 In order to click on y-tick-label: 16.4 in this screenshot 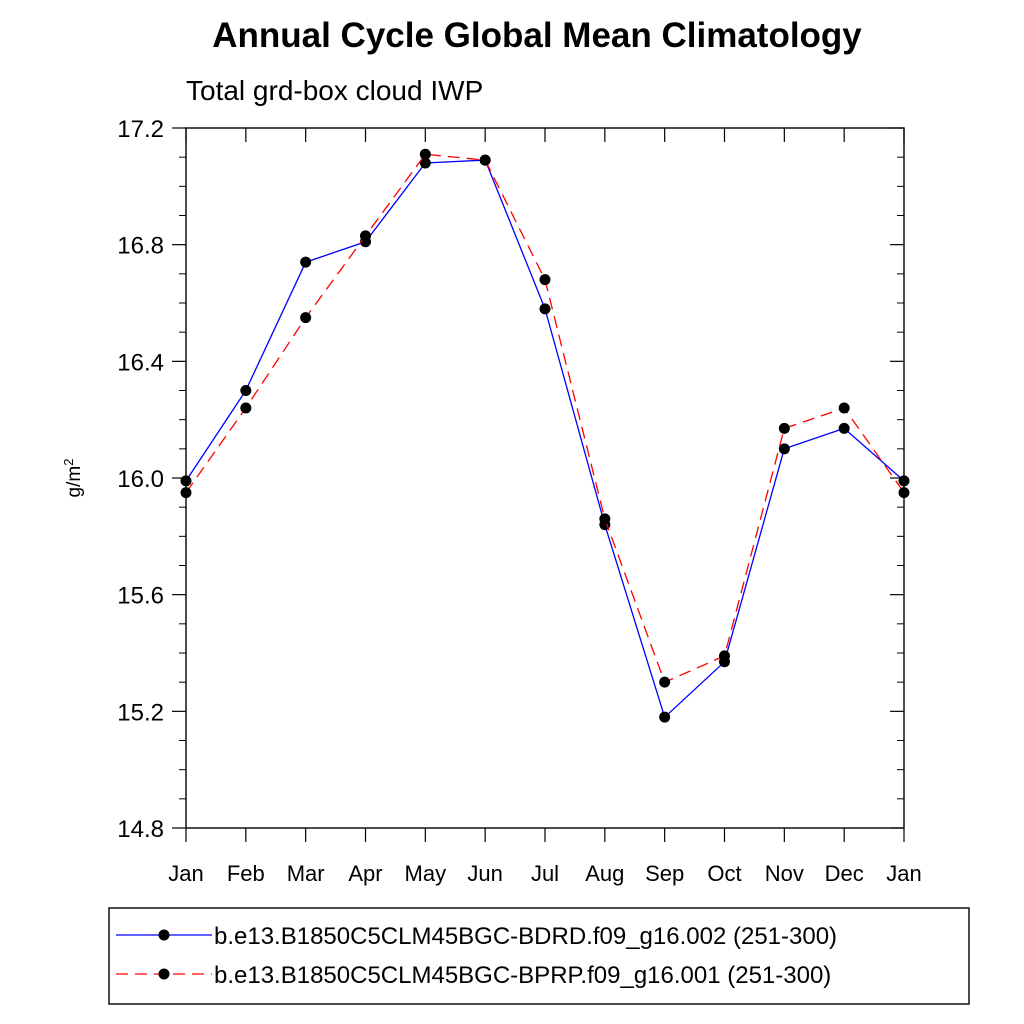, I will do `click(140, 362)`.